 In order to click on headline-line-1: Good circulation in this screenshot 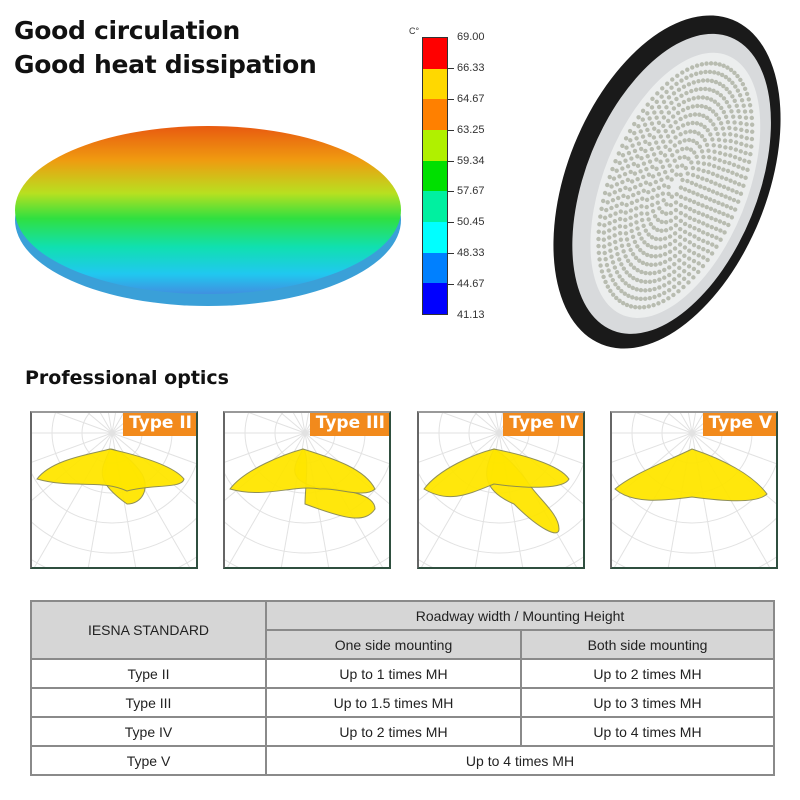, I will do `click(127, 30)`.